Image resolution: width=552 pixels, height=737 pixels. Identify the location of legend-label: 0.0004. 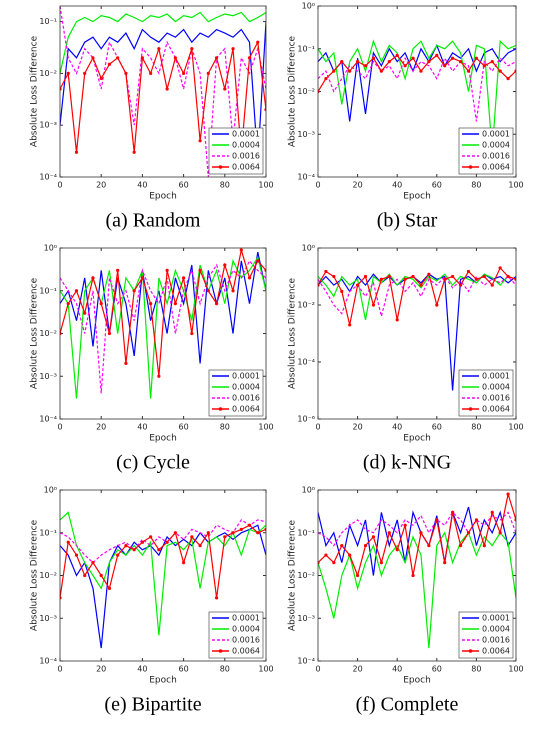
(496, 145).